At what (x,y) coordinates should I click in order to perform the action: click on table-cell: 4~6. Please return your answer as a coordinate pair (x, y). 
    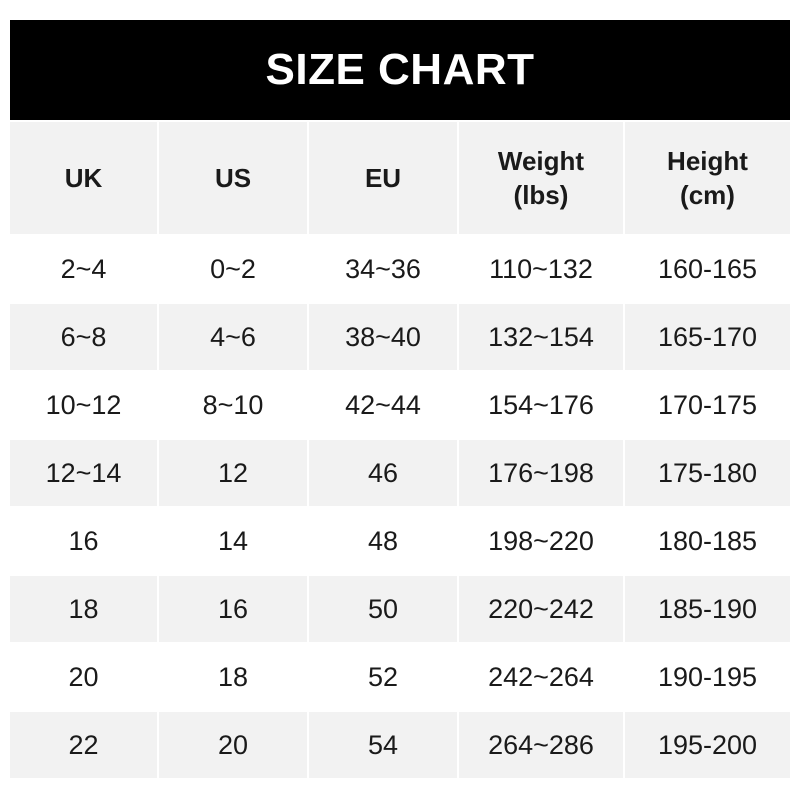
    Looking at the image, I should click on (233, 337).